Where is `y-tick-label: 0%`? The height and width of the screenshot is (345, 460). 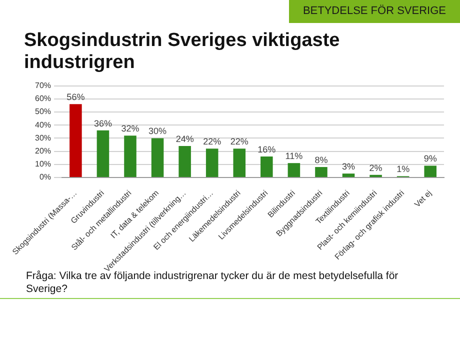 y-tick-label: 0% is located at coordinates (45, 177).